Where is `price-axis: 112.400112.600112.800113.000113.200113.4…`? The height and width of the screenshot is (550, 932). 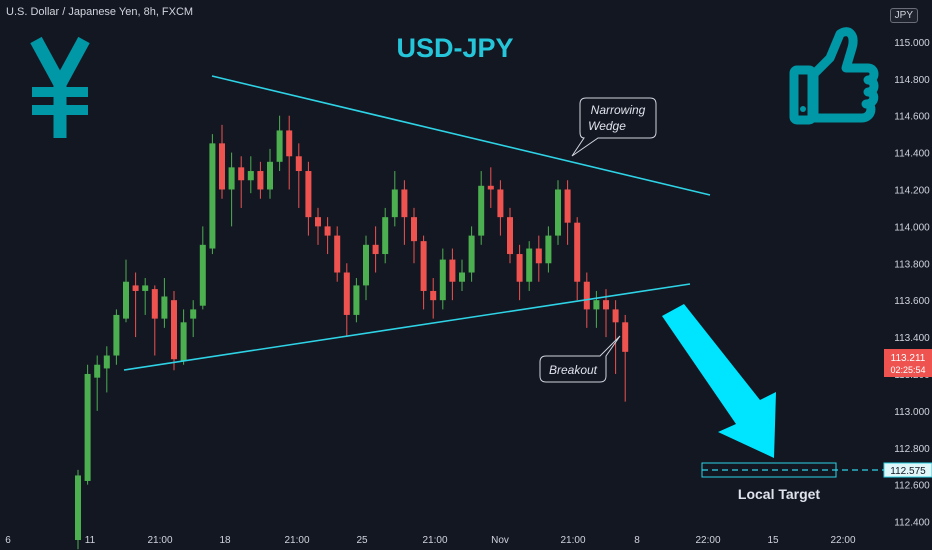 price-axis: 112.400112.600112.800113.000113.200113.4… is located at coordinates (912, 283).